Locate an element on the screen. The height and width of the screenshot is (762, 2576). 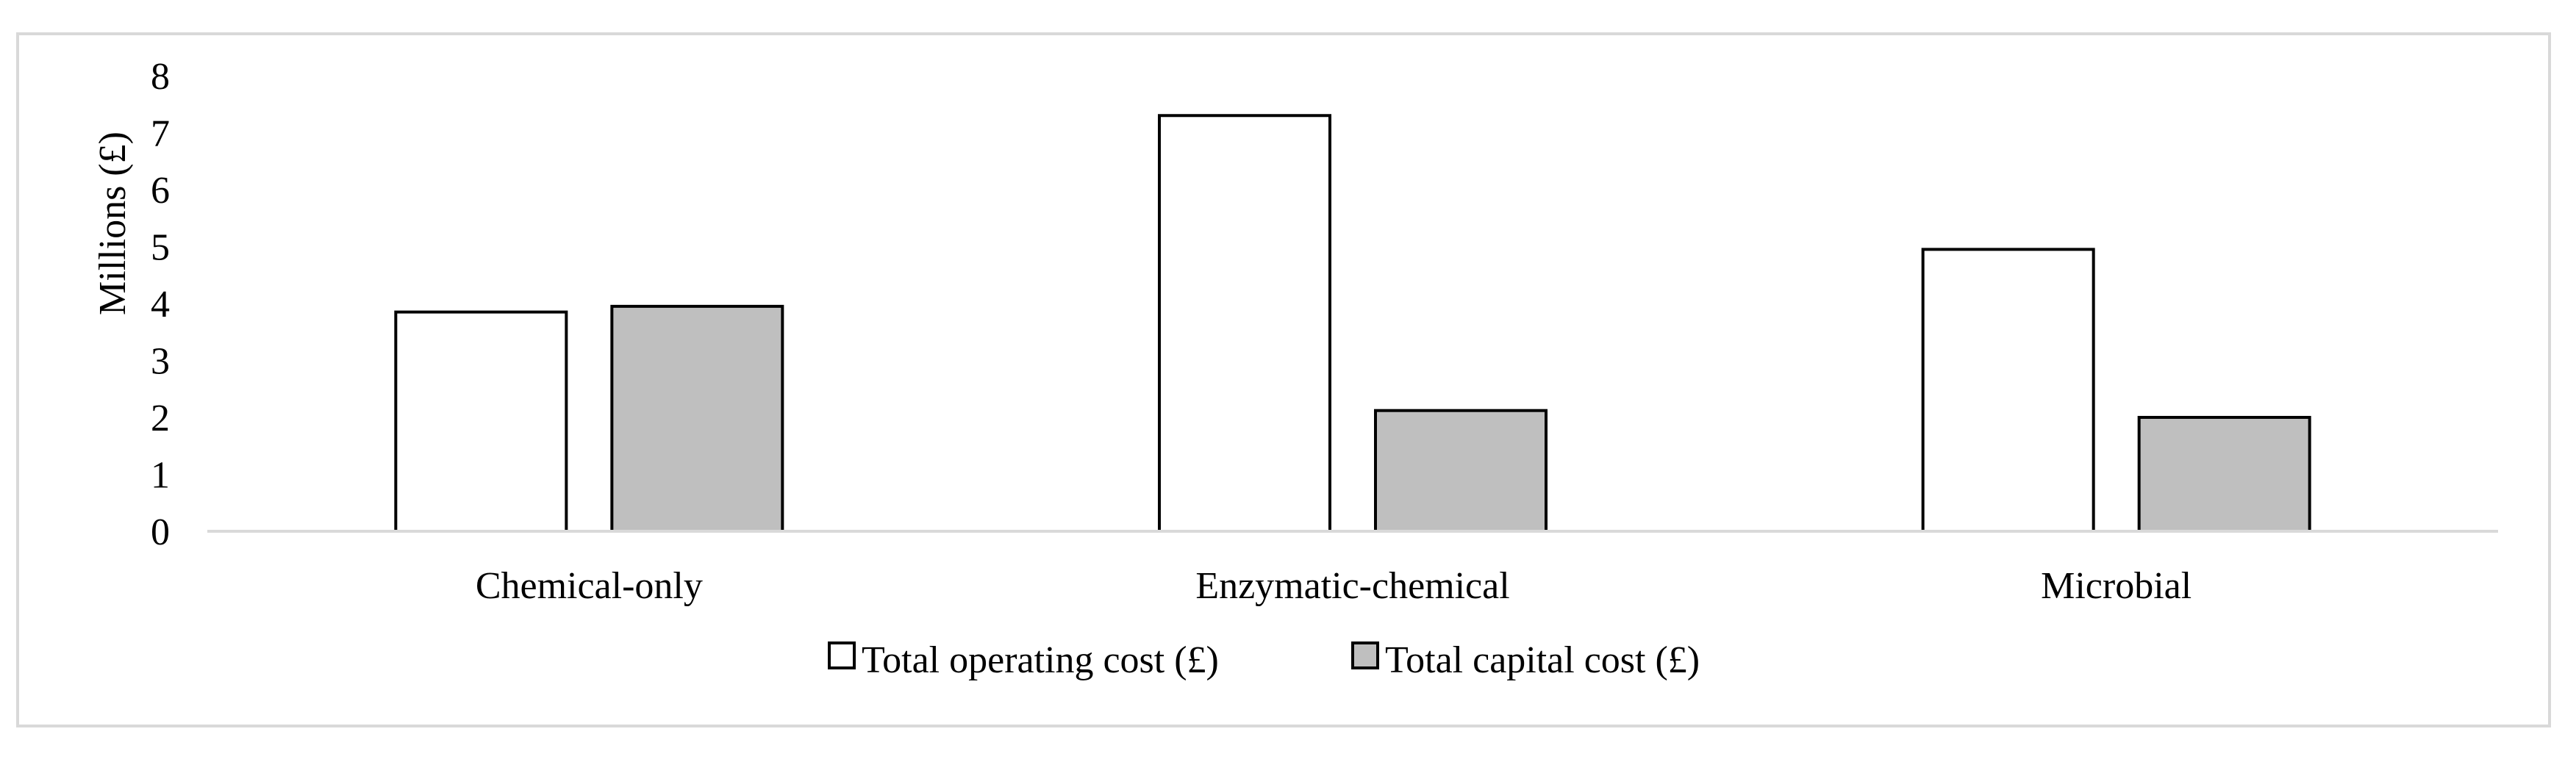
legend-label: Total operating cost (£) is located at coordinates (1040, 660).